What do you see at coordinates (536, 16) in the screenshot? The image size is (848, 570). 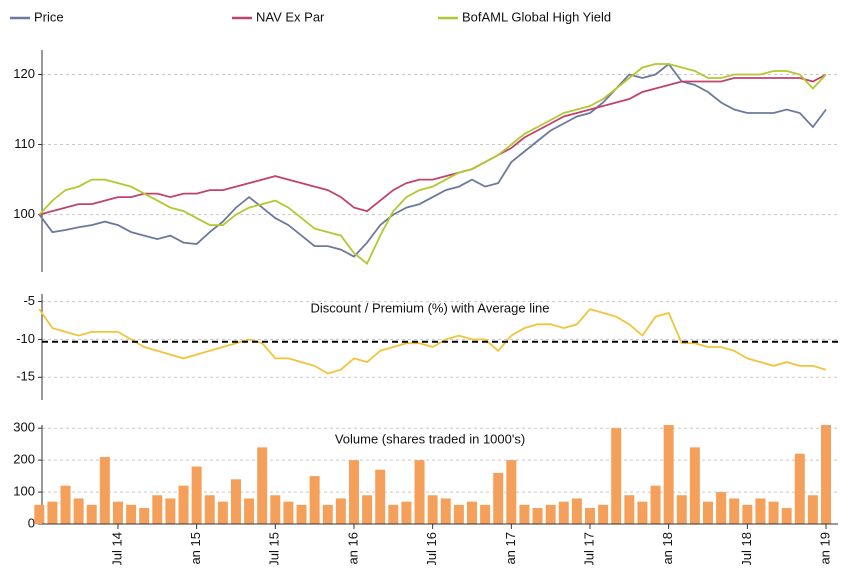 I see `legend-label: BofAML Global High Yield` at bounding box center [536, 16].